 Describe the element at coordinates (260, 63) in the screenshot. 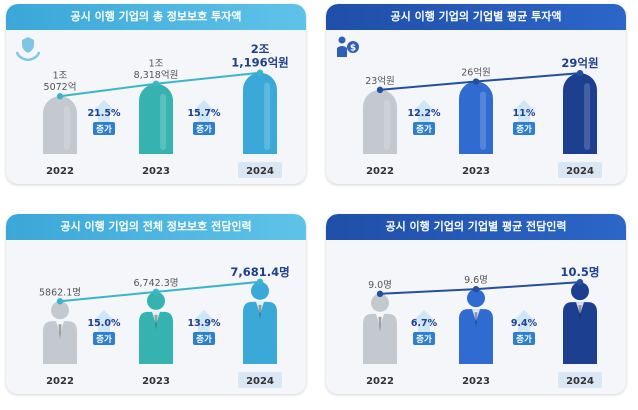

I see `data-label: 1,196억원` at that location.